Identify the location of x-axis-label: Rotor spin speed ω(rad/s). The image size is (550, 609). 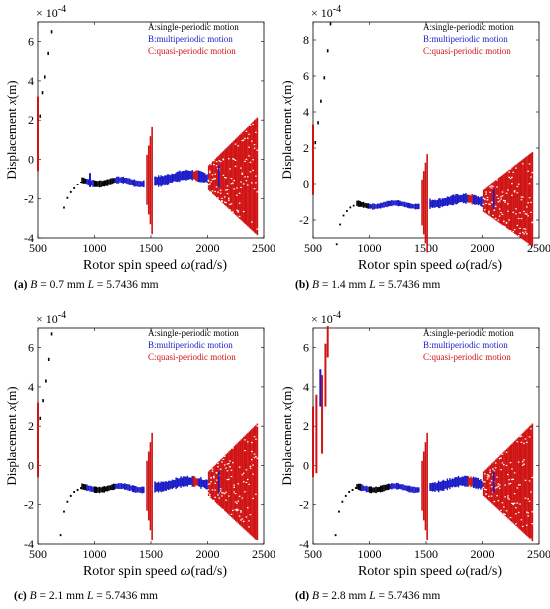
(430, 265).